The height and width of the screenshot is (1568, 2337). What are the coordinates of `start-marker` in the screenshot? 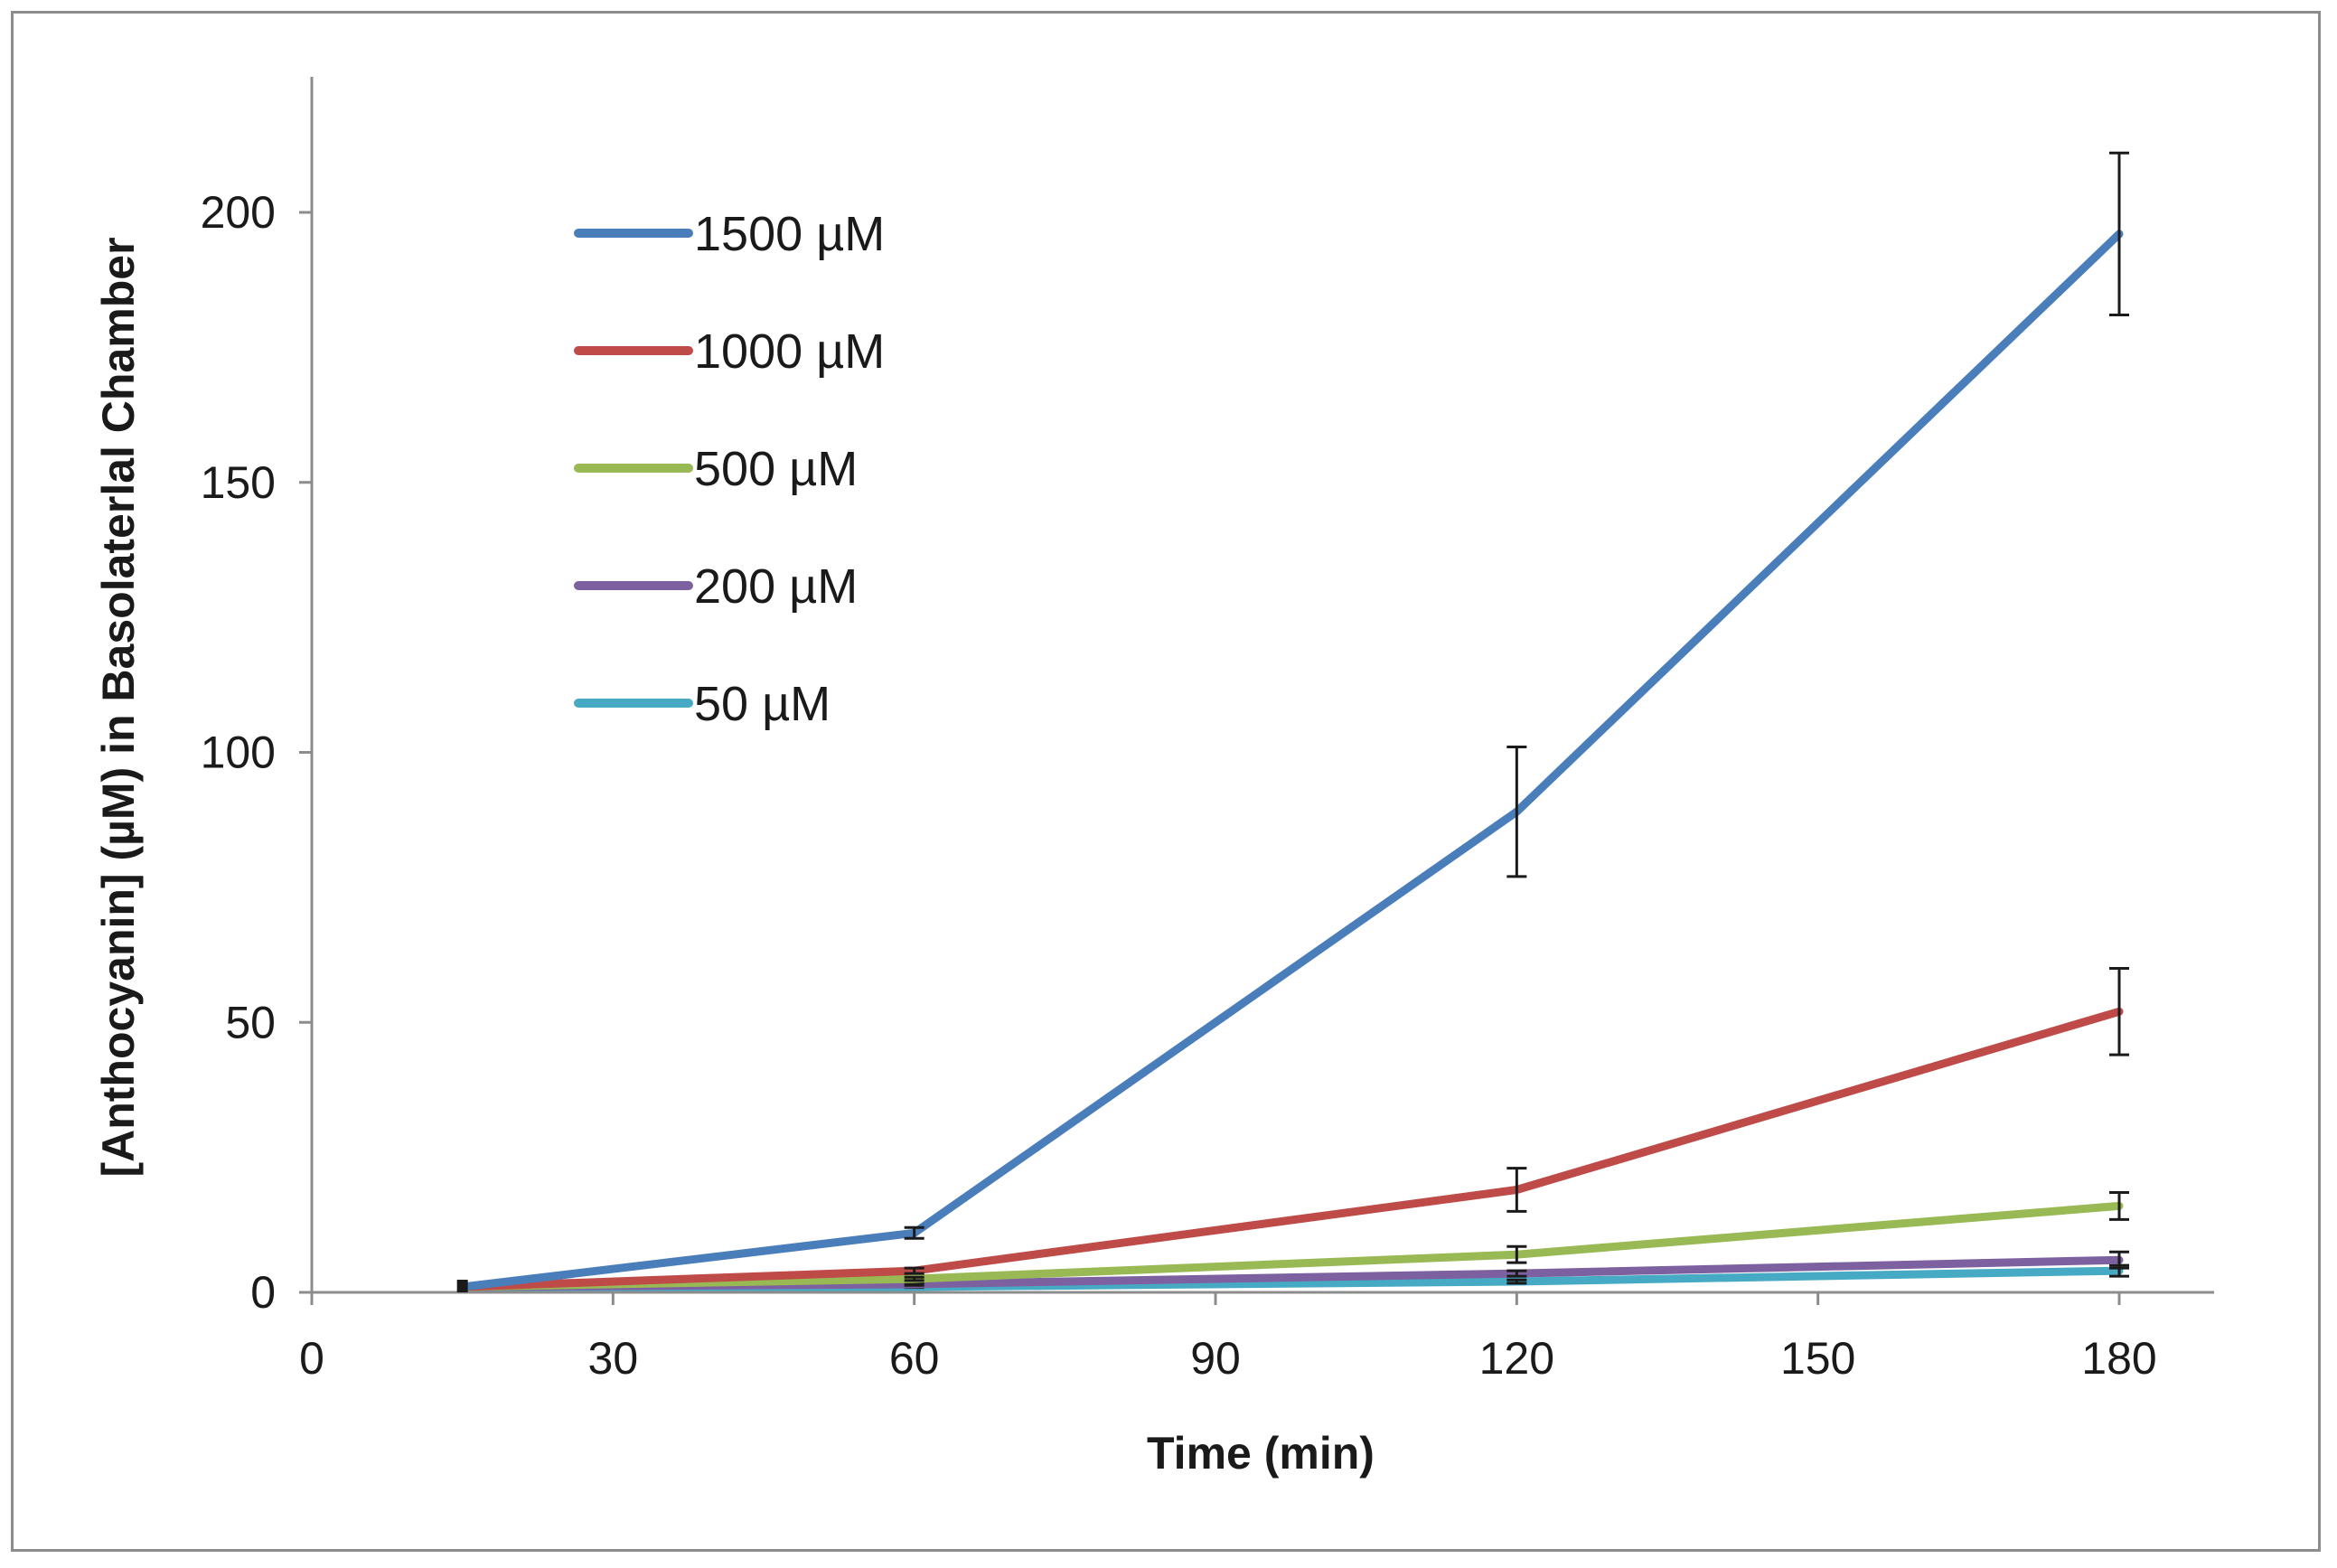 It's located at (462, 1286).